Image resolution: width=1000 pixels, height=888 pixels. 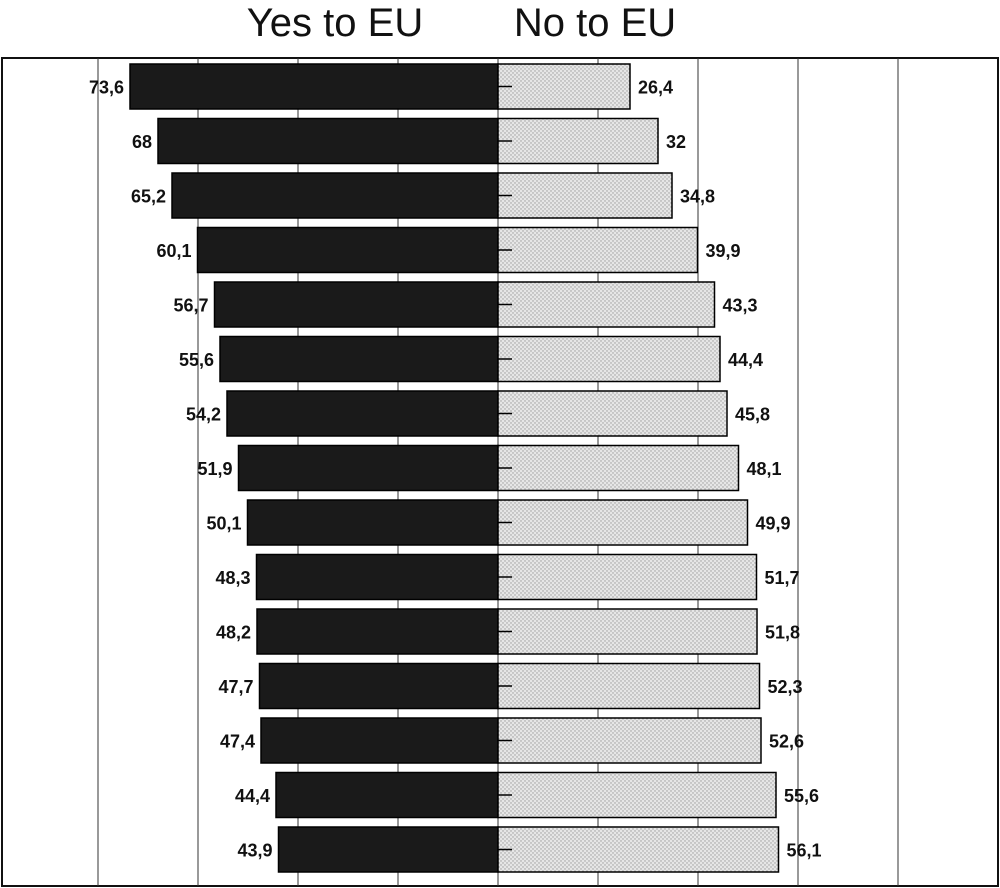 What do you see at coordinates (142, 142) in the screenshot?
I see `yes-value-label: 68` at bounding box center [142, 142].